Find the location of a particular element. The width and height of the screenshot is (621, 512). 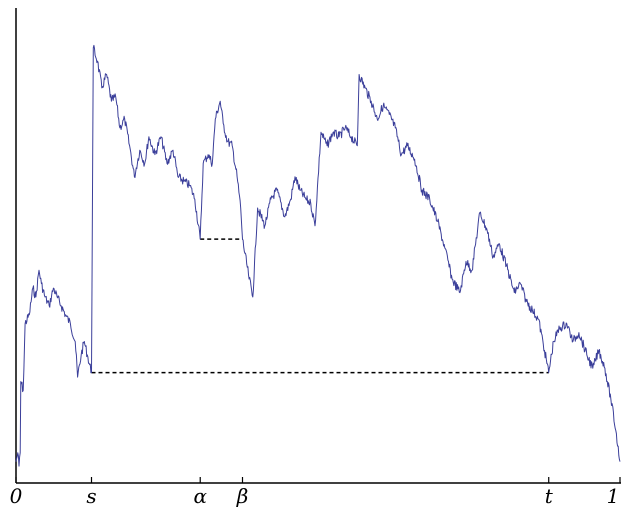

x-ticks: 0 s α β t 1 is located at coordinates (315, 492).